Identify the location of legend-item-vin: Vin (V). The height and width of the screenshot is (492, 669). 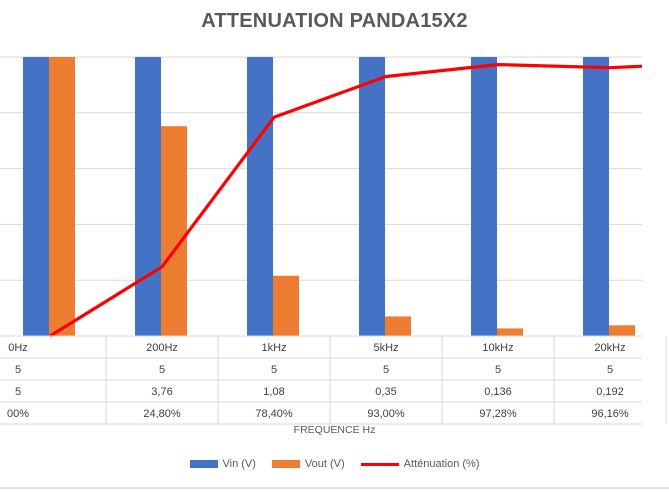
(222, 464).